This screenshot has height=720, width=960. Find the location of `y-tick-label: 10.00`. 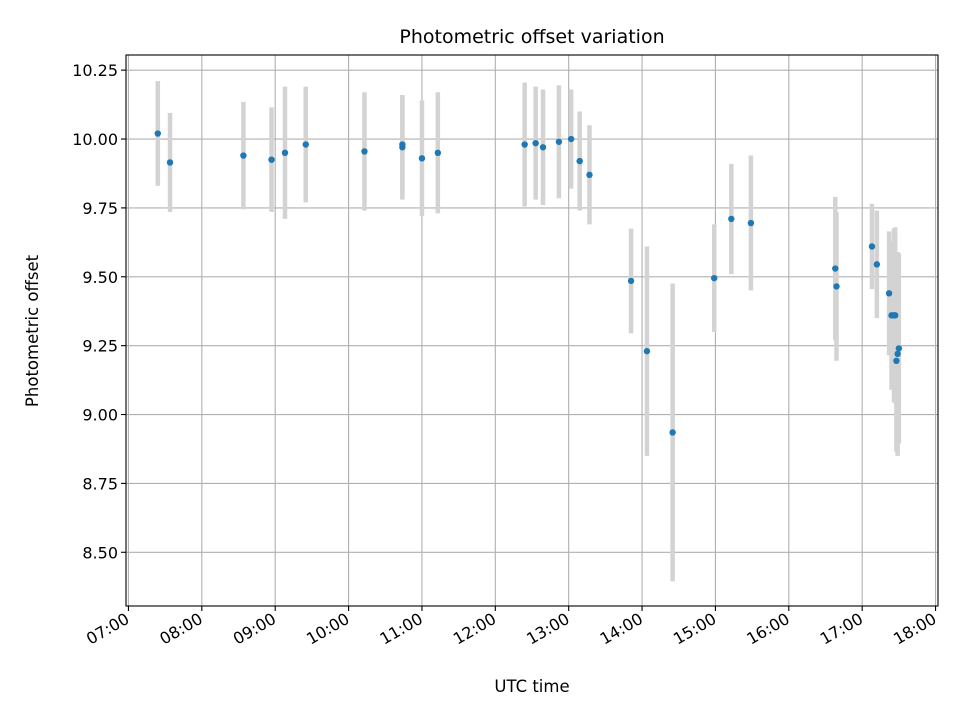

y-tick-label: 10.00 is located at coordinates (95, 139).